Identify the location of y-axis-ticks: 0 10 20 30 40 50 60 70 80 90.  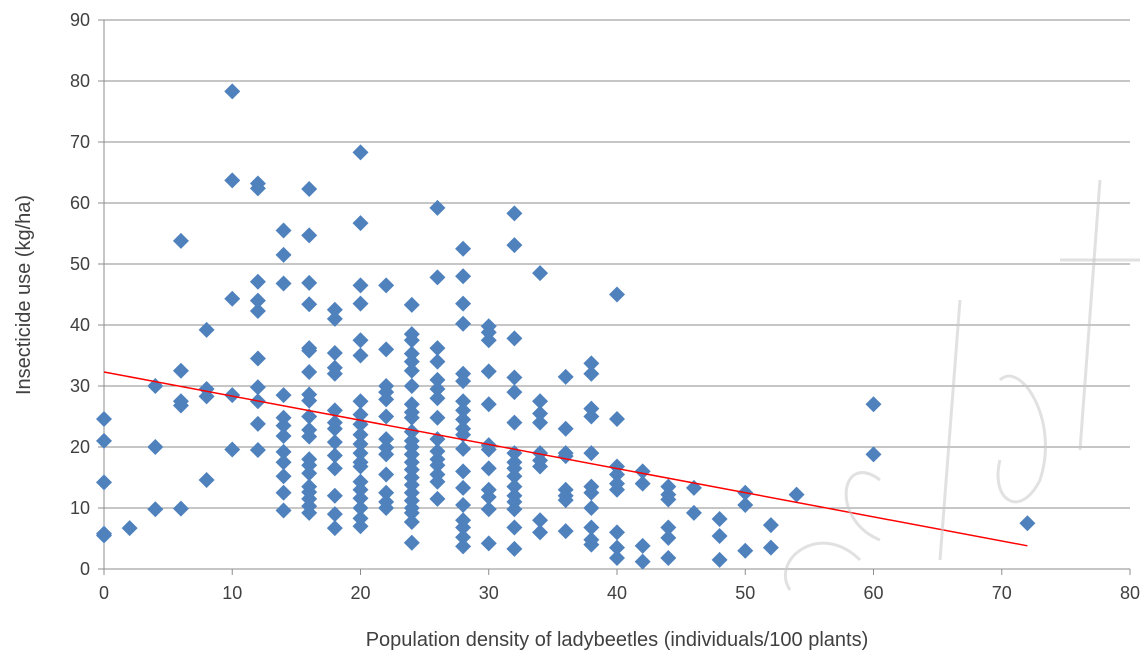
(80, 294).